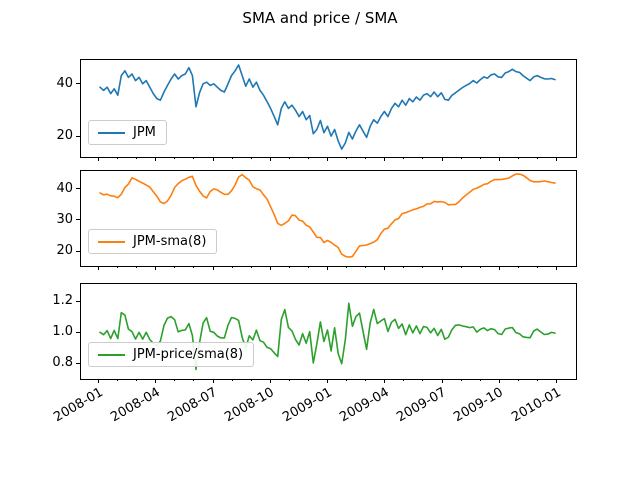 The height and width of the screenshot is (480, 640). I want to click on sma-line, so click(327, 215).